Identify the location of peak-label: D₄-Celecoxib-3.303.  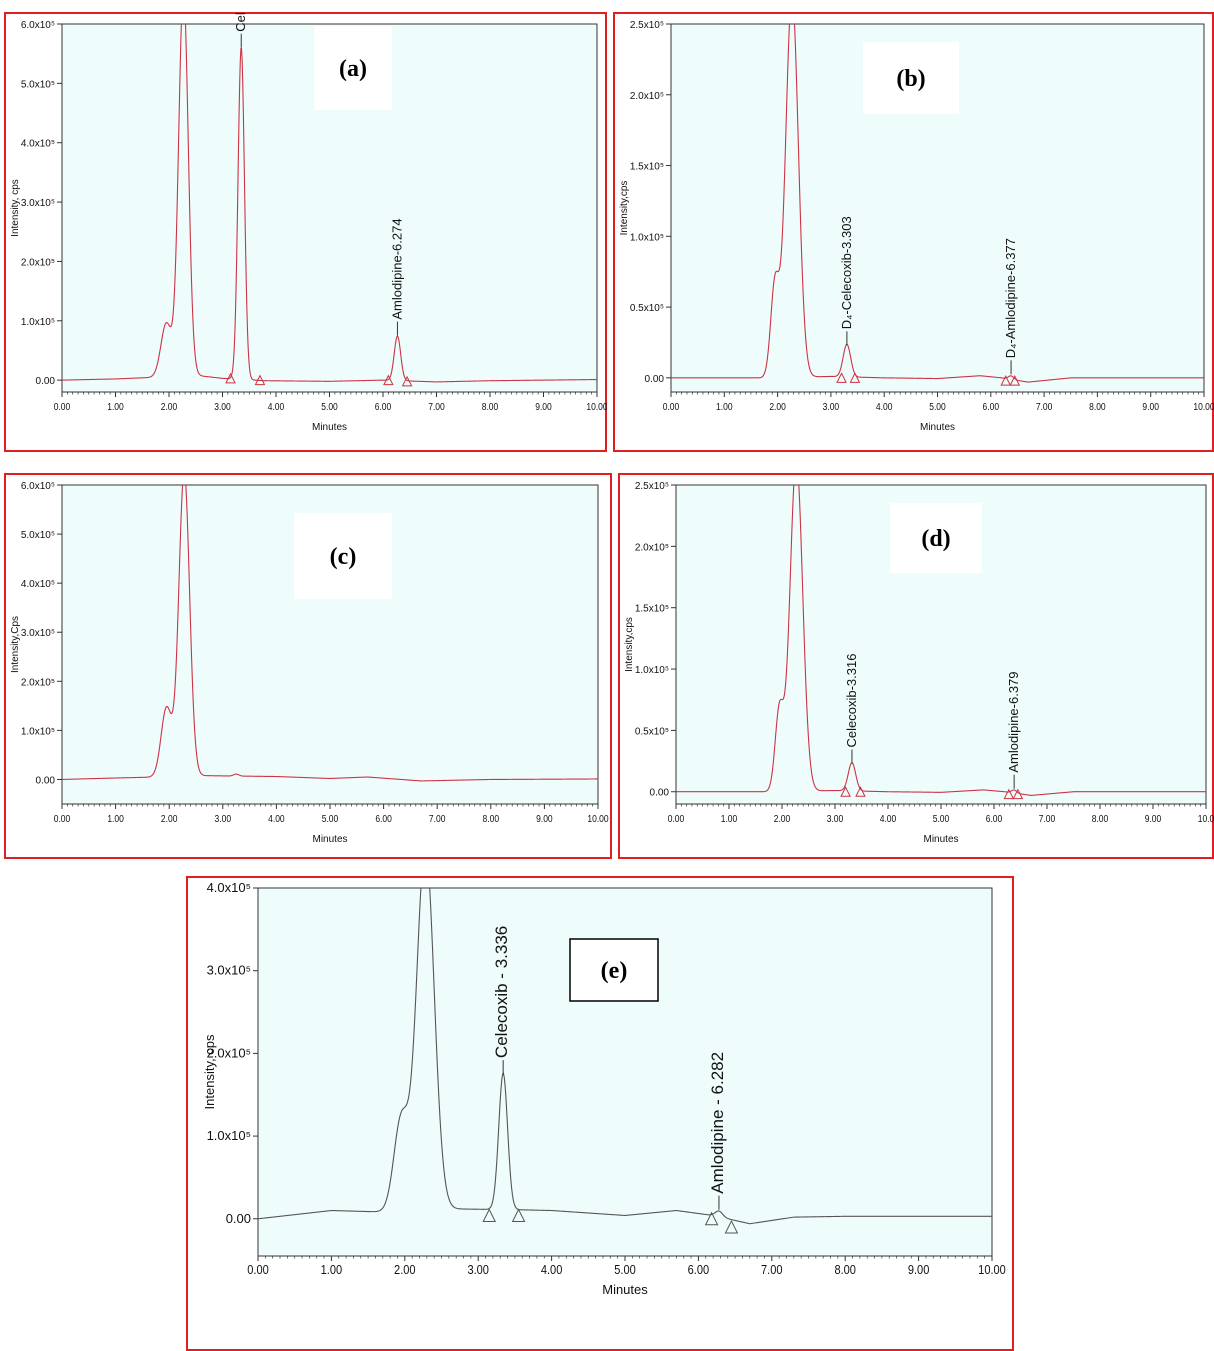
(846, 272).